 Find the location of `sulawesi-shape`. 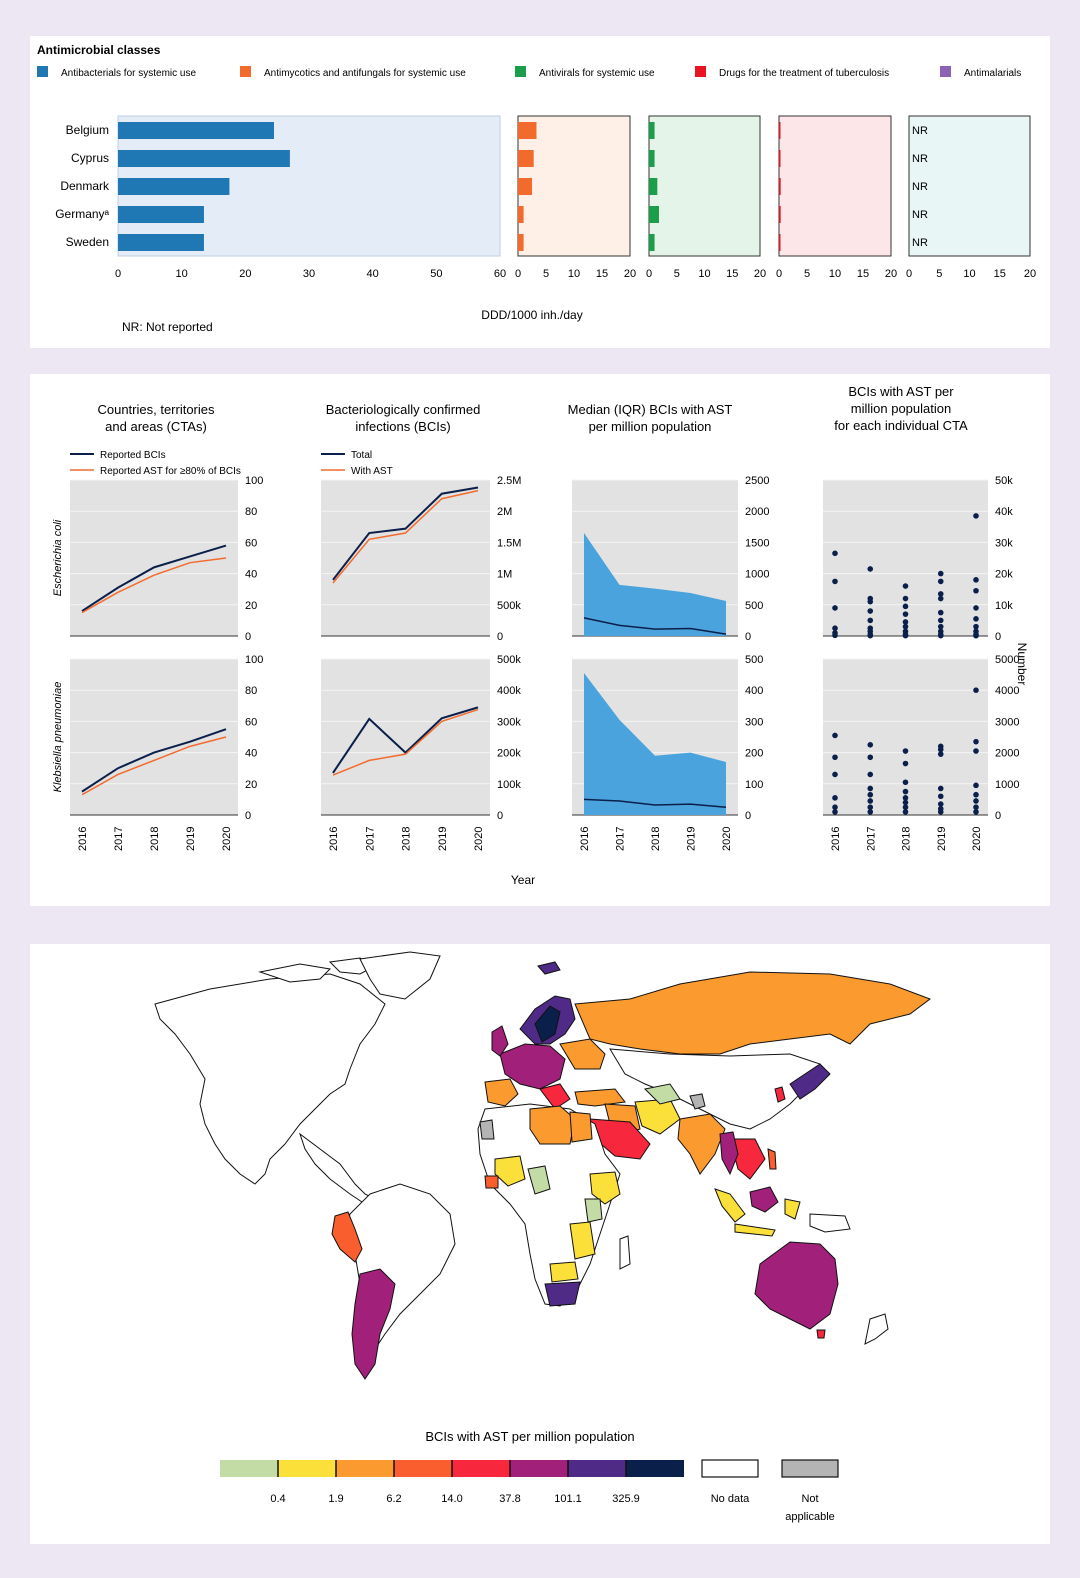

sulawesi-shape is located at coordinates (792, 1209).